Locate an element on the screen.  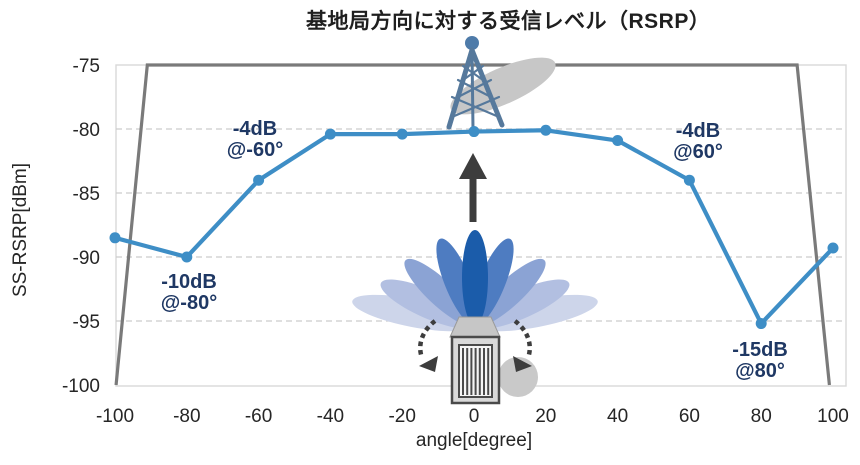
rotate-right-dashed-arrow-icon is located at coordinates (523, 345).